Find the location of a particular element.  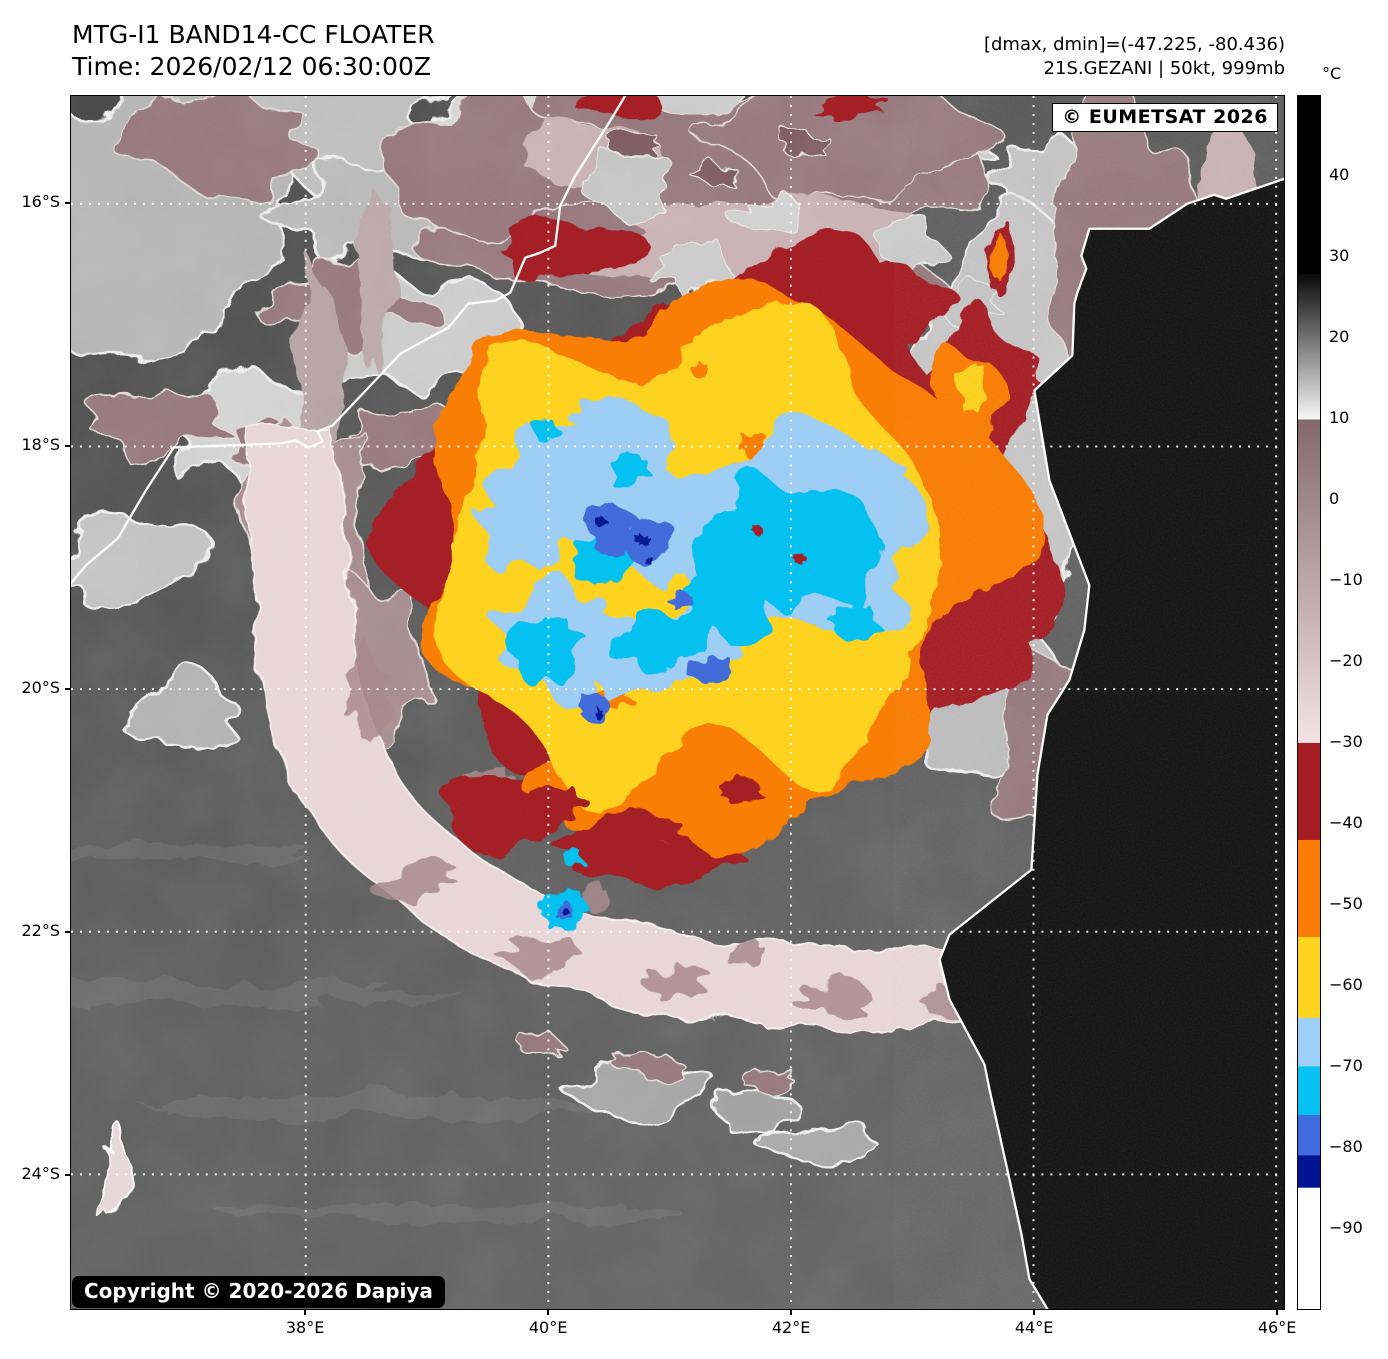

colorbar-tick-label: 10 is located at coordinates (1339, 417).